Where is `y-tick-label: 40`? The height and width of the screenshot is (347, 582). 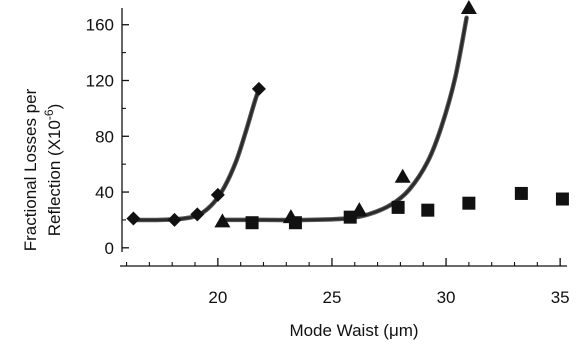 y-tick-label: 40 is located at coordinates (104, 192).